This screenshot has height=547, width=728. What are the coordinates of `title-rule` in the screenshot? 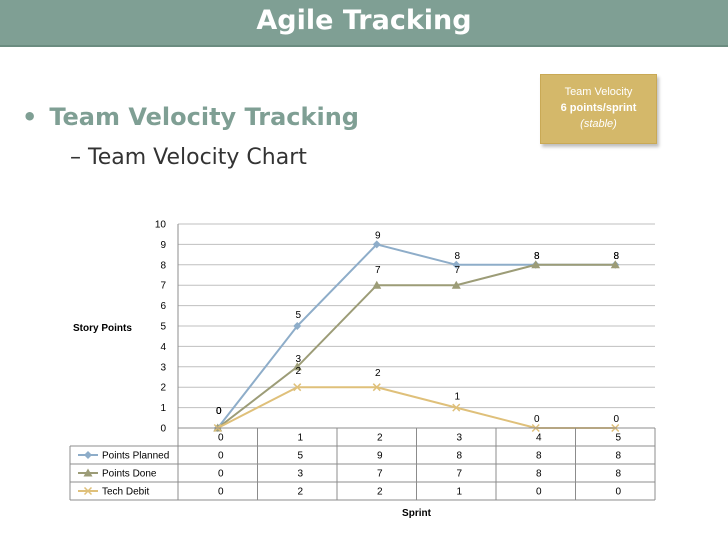 It's located at (364, 46).